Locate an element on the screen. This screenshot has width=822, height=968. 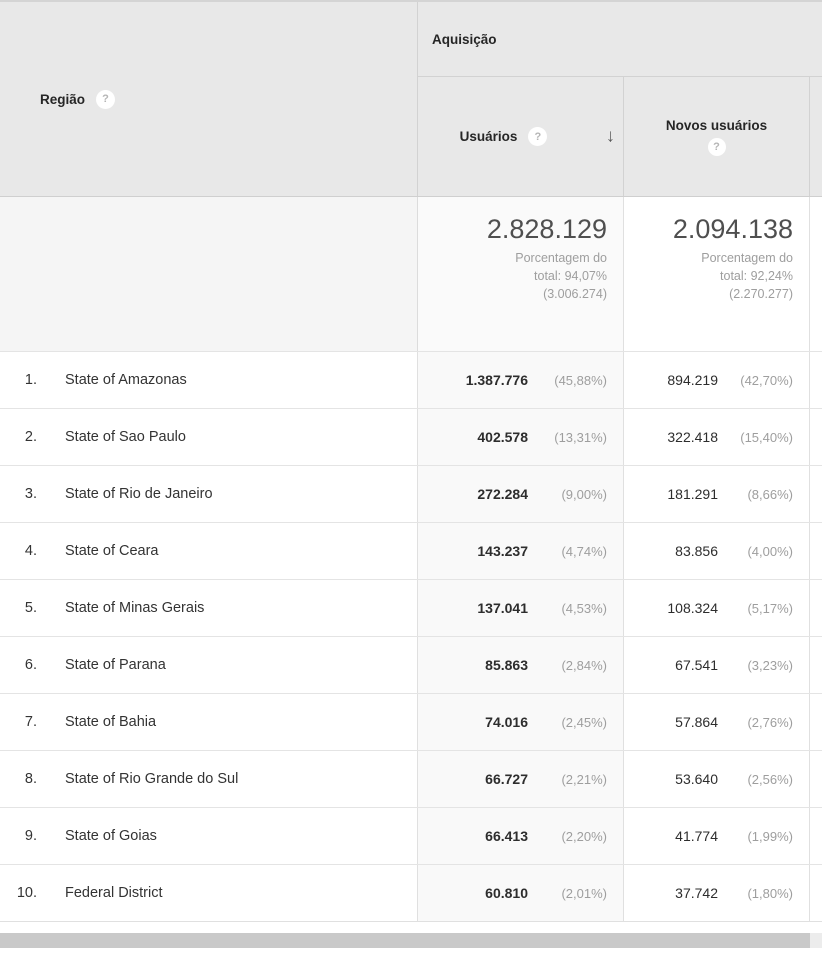
users-percent: (2,20%) is located at coordinates (584, 836).